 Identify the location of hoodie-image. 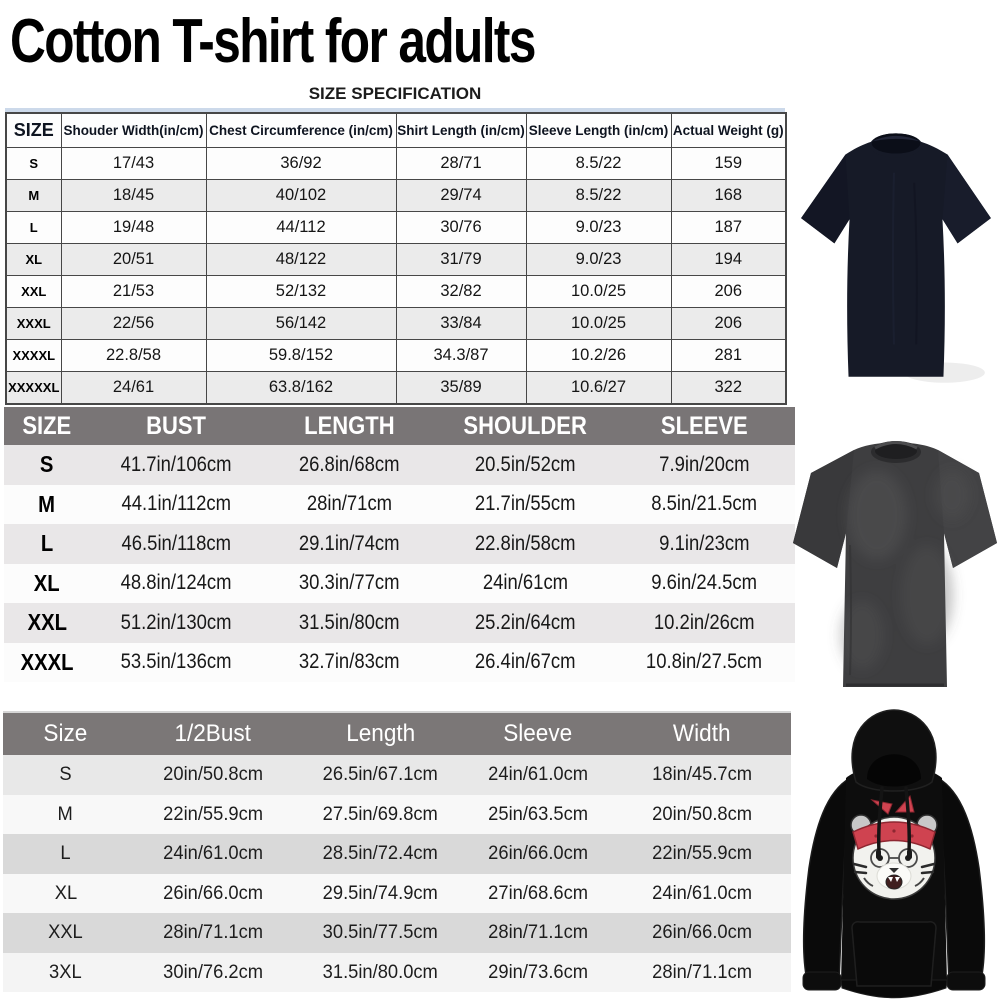
(894, 854).